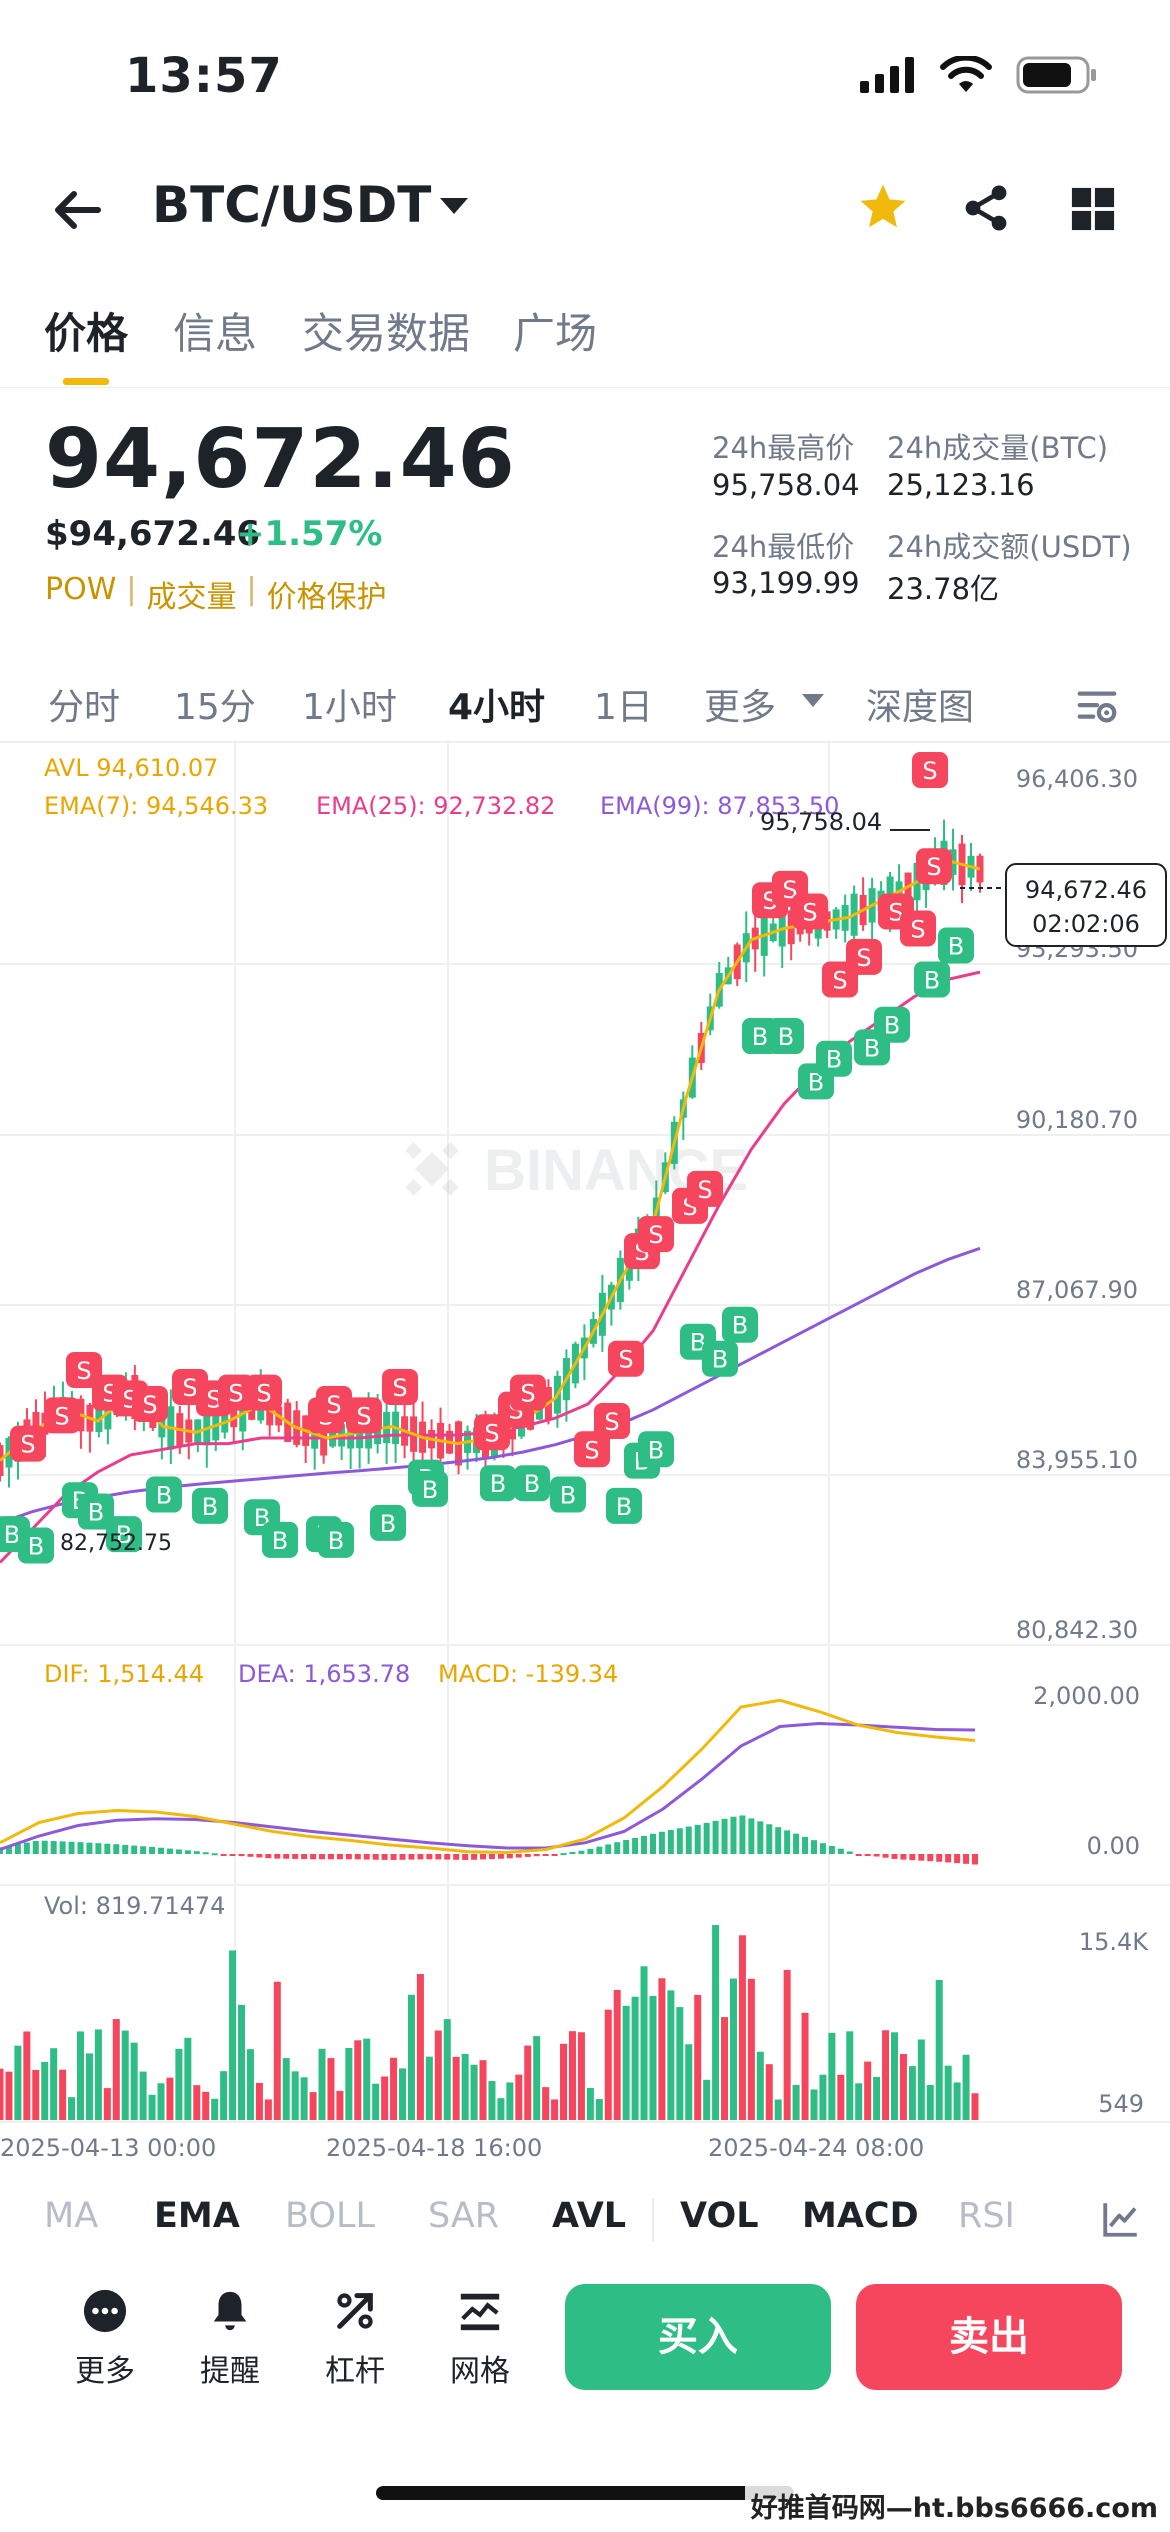 The height and width of the screenshot is (2532, 1170). Describe the element at coordinates (230, 2339) in the screenshot. I see `alert-action: 提醒` at that location.